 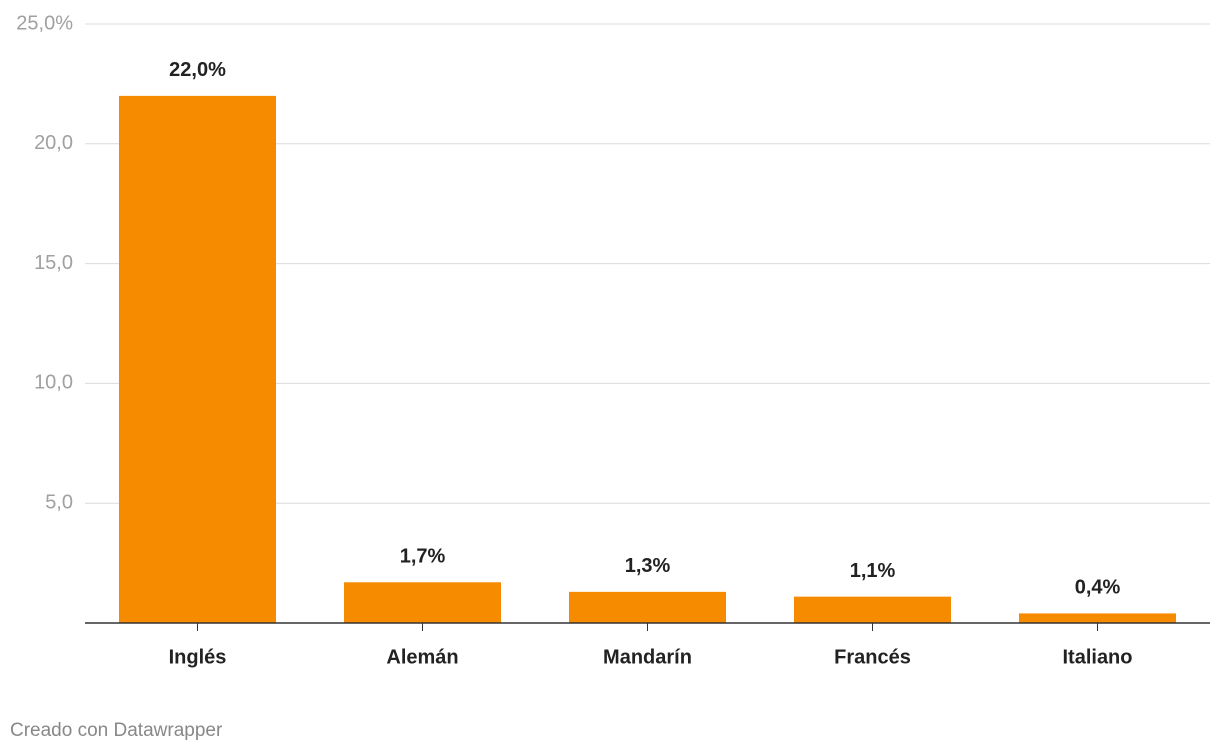 I want to click on value-label: 1,7%, so click(x=423, y=557).